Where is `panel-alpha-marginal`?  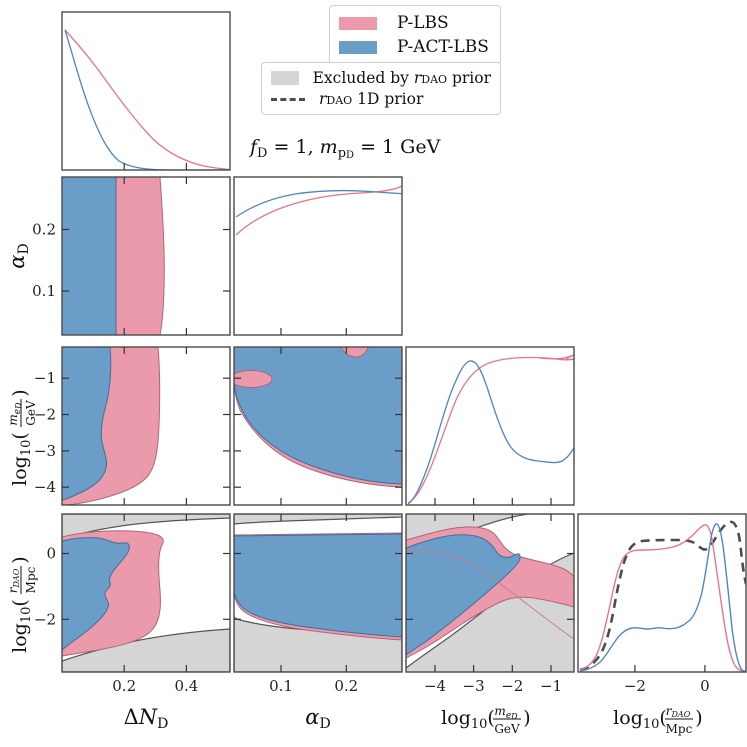 panel-alpha-marginal is located at coordinates (318, 256).